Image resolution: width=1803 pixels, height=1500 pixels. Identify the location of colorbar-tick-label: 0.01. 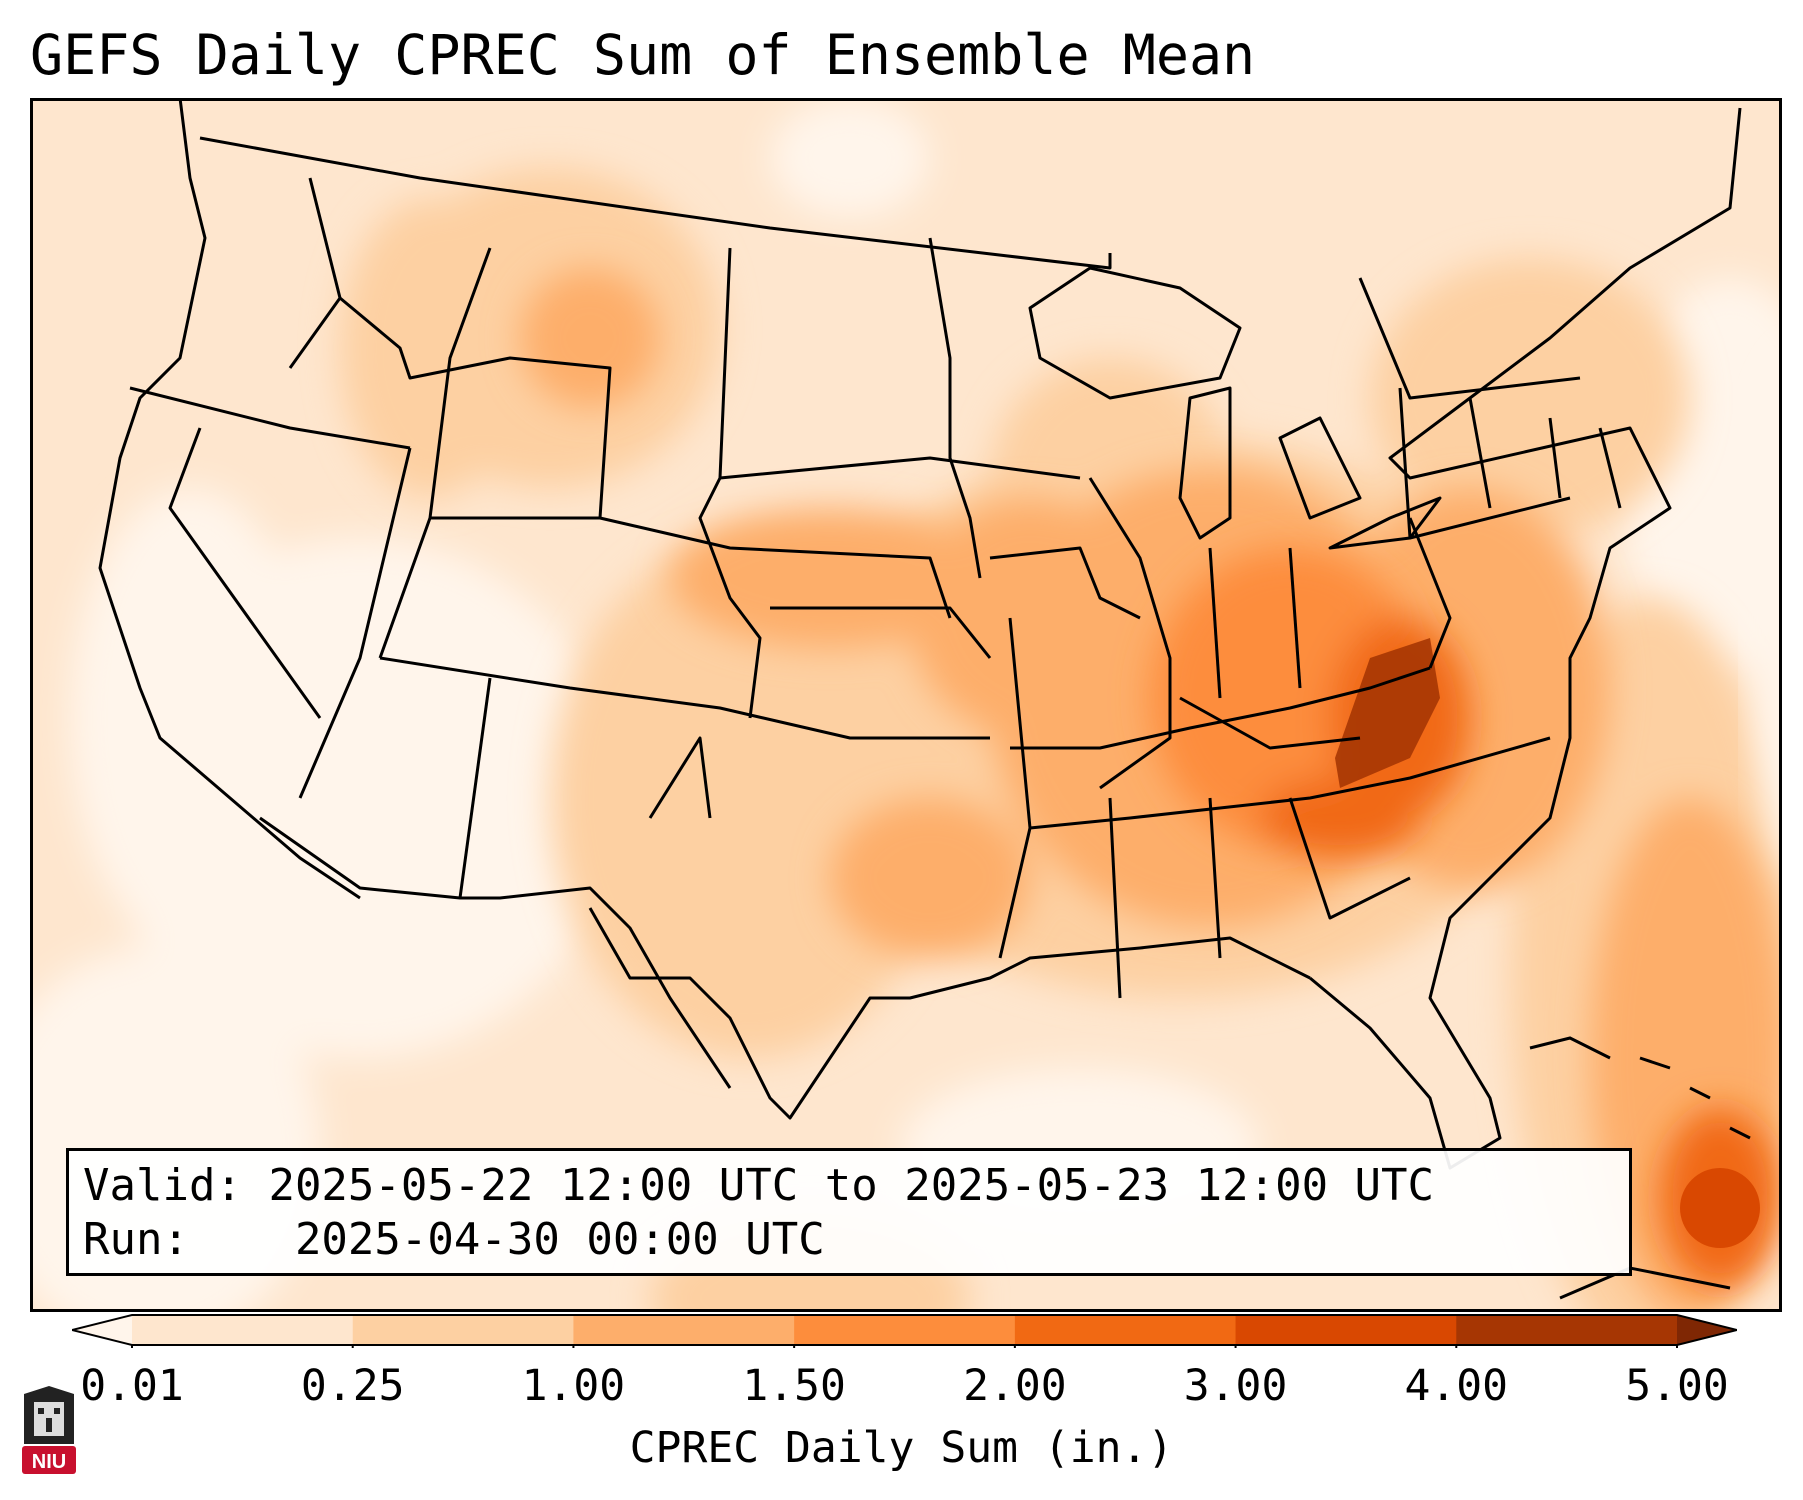
(132, 1386).